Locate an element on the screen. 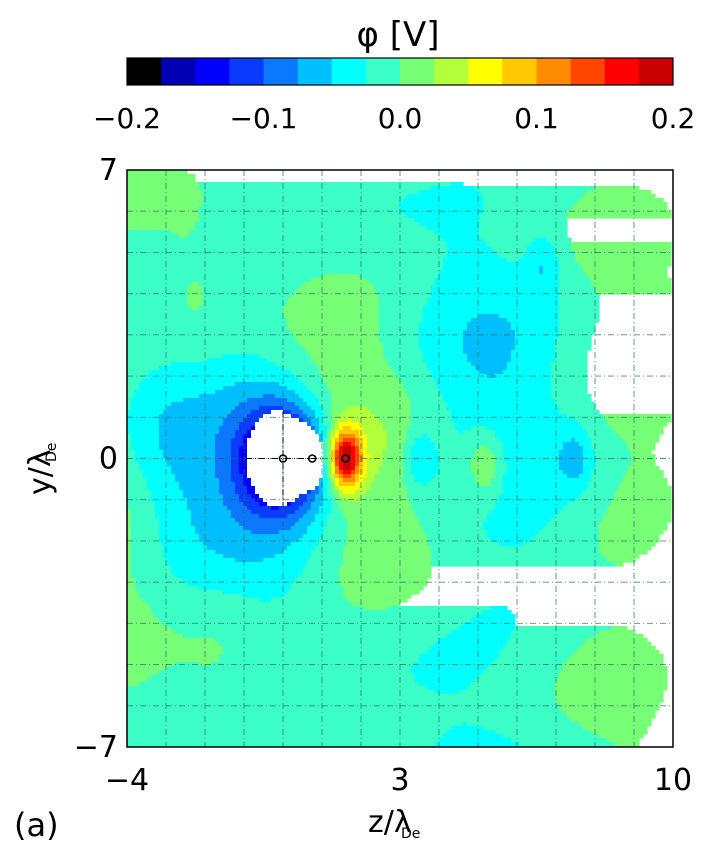 This screenshot has height=850, width=708. x-axis-label-main: z/λ is located at coordinates (390, 822).